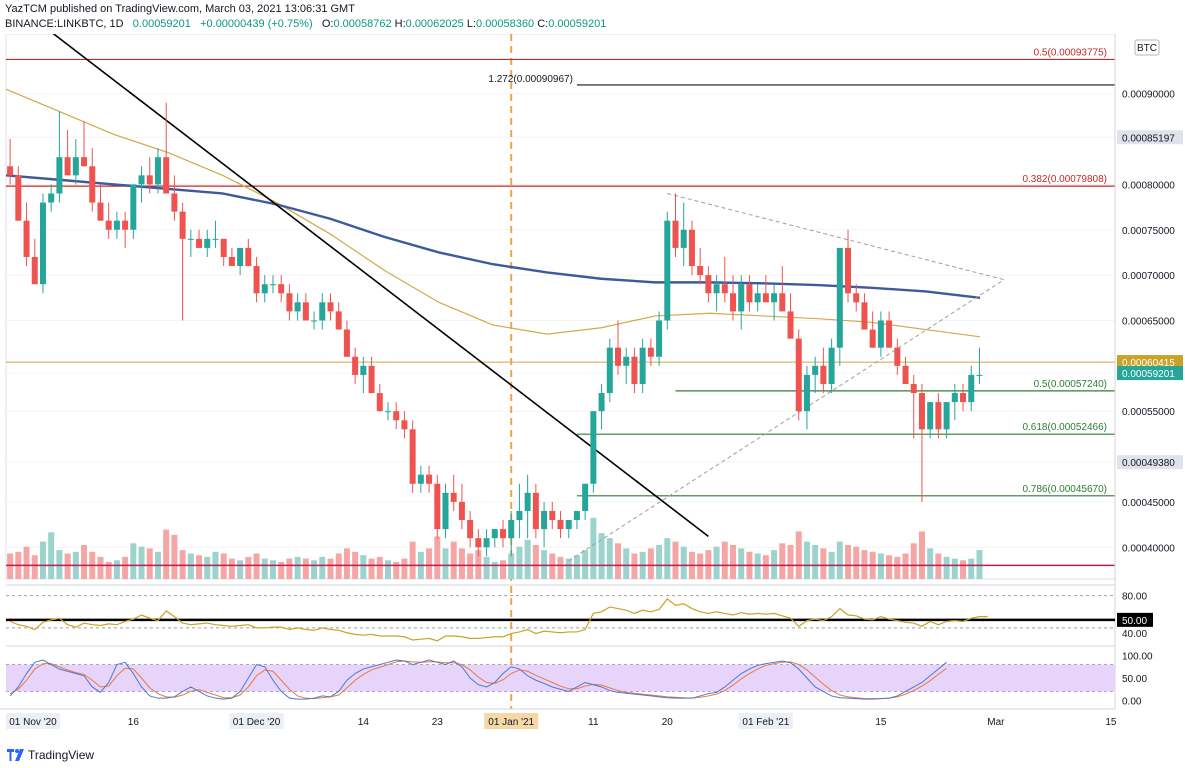  I want to click on stoch-tick-label: 100.00, so click(1137, 657).